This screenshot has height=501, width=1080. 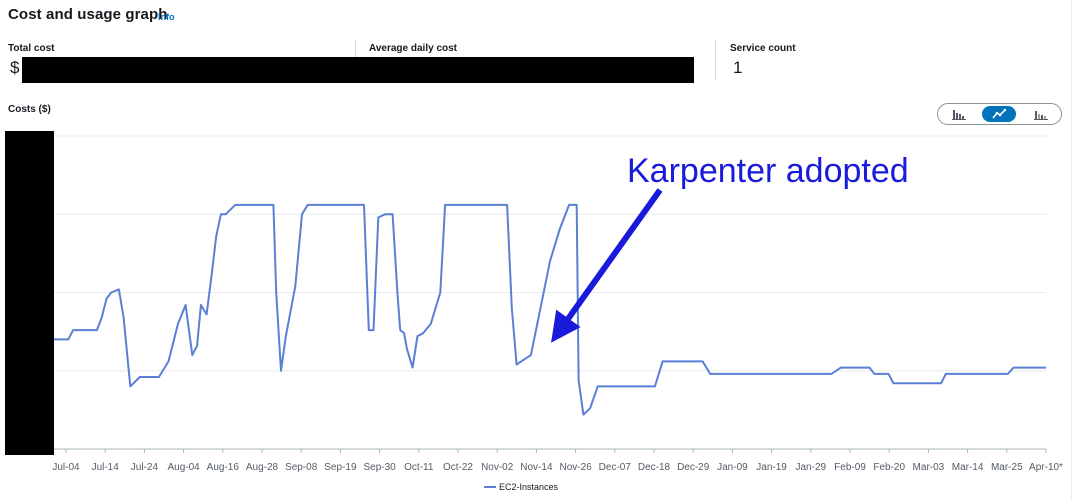 I want to click on x-tick-label: Mar-25, so click(x=1007, y=467).